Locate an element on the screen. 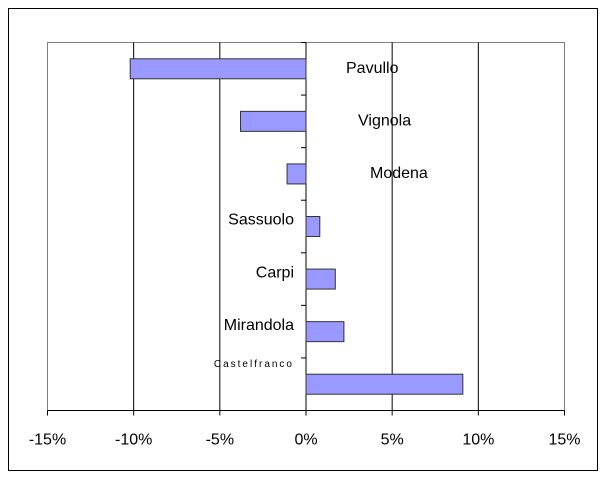 This screenshot has height=477, width=605. x-tick-label: -15% is located at coordinates (47, 440).